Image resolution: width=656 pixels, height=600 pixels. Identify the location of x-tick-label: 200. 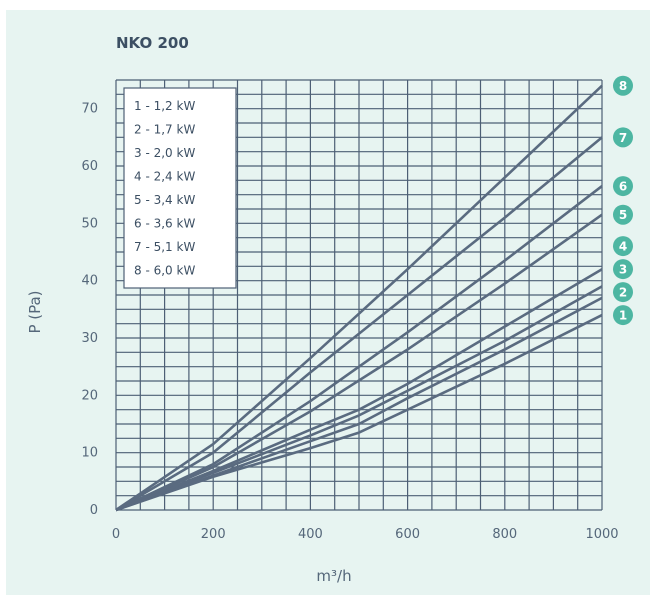
(213, 534).